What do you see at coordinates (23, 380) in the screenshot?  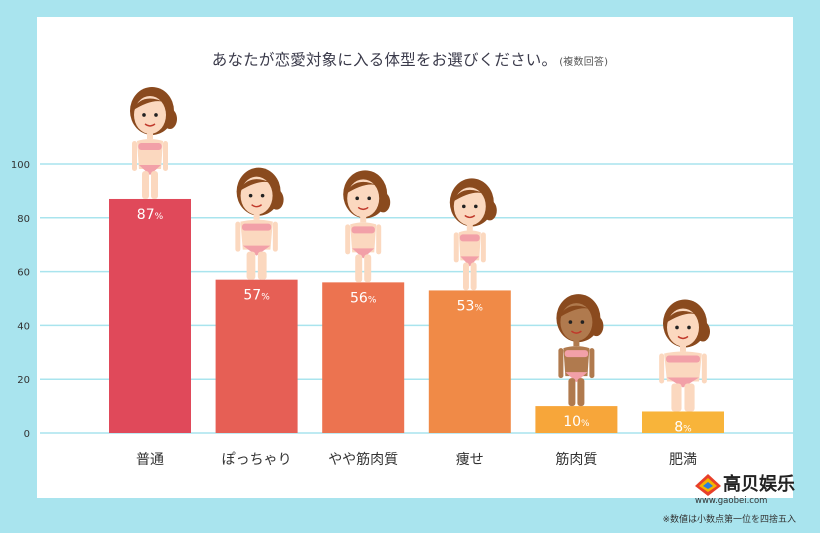 I see `y-tick-label: 20` at bounding box center [23, 380].